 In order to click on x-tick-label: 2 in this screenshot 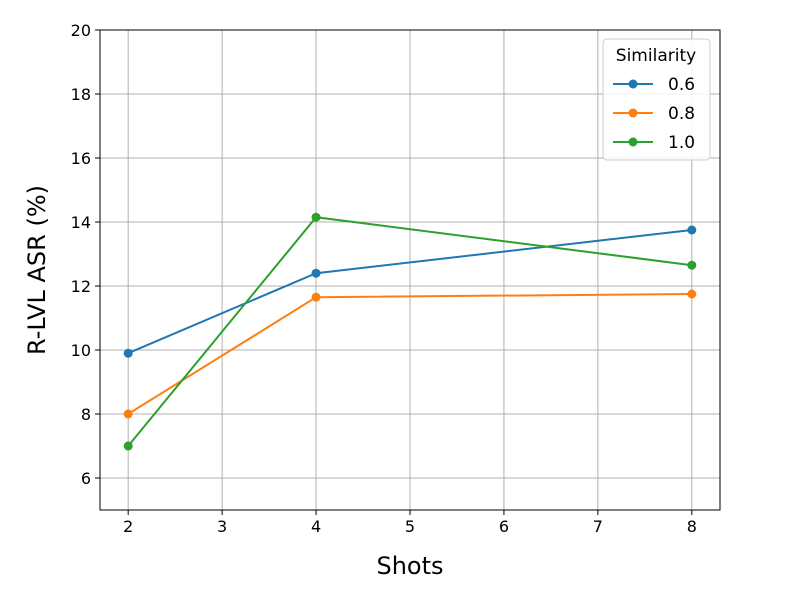, I will do `click(128, 526)`.